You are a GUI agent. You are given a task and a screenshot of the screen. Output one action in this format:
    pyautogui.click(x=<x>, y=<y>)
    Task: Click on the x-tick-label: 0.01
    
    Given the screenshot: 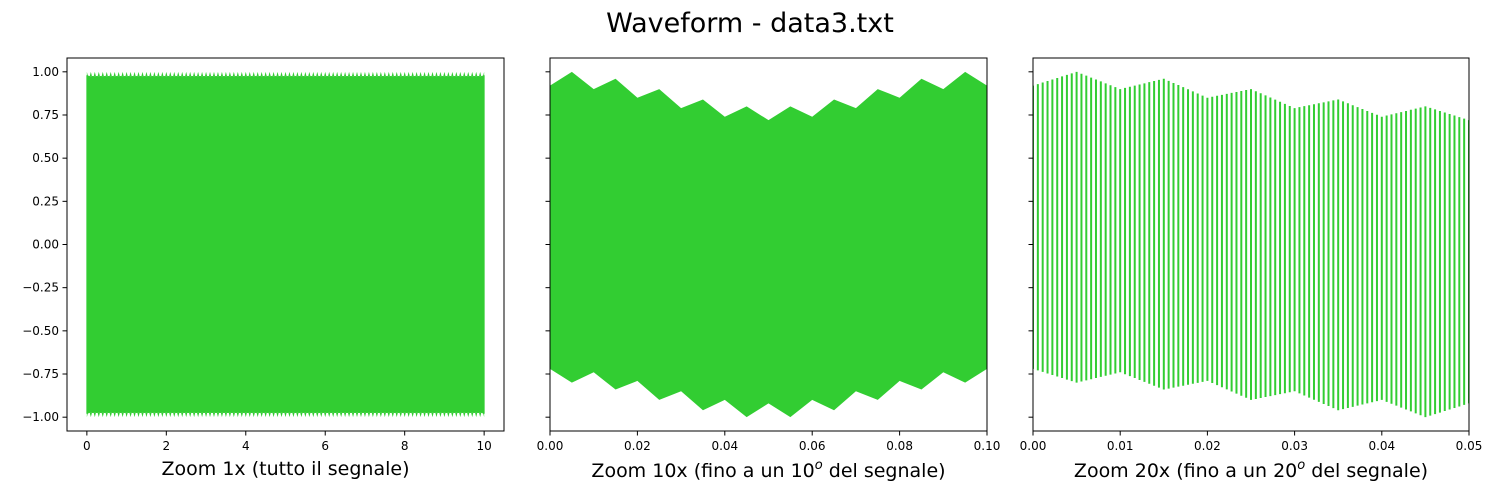 What is the action you would take?
    pyautogui.click(x=1120, y=446)
    